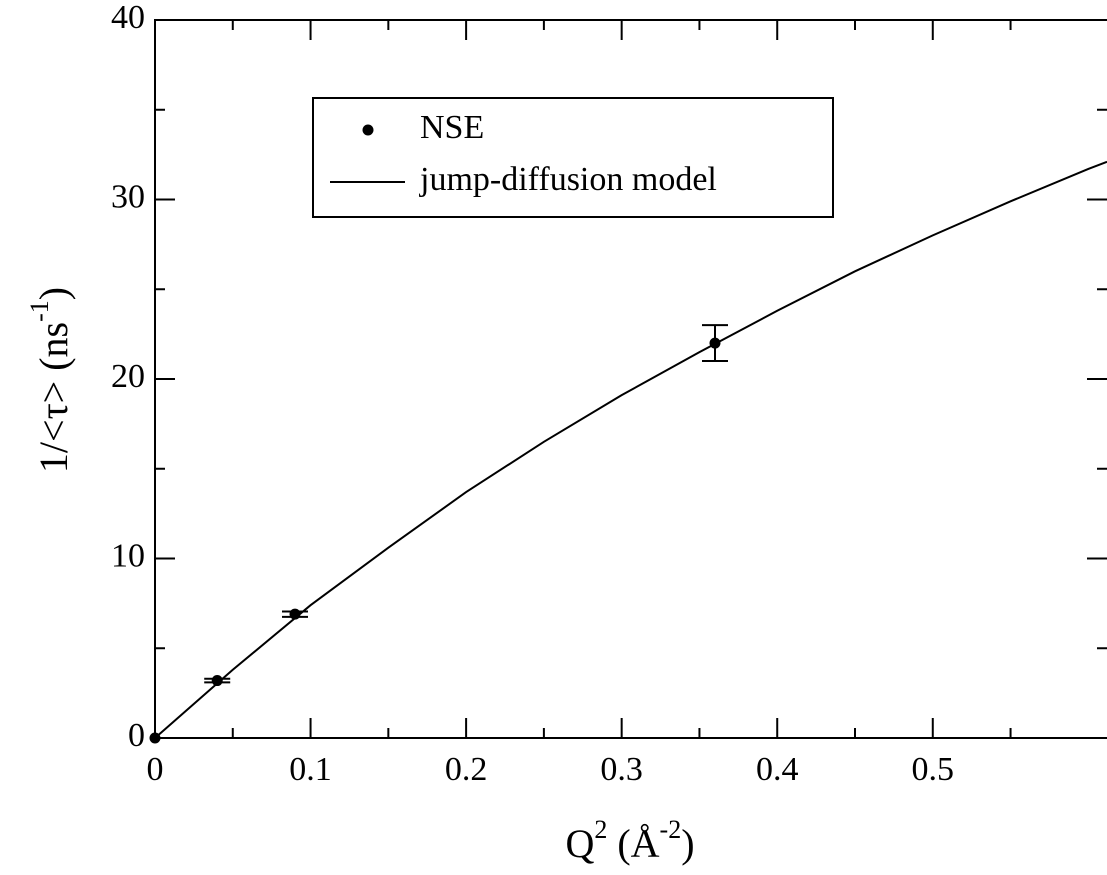  I want to click on y-tick-label: 40, so click(128, 18).